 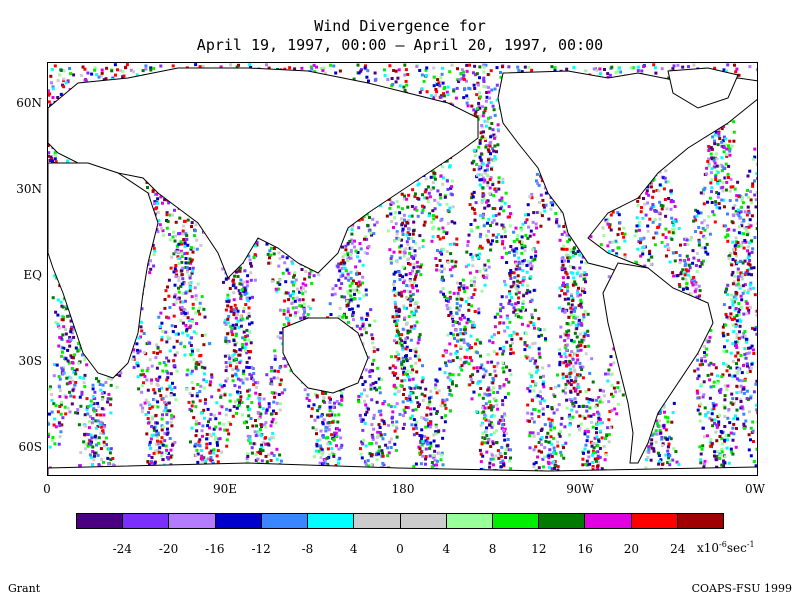 I want to click on color-scale-tick-label: 24, so click(x=678, y=549).